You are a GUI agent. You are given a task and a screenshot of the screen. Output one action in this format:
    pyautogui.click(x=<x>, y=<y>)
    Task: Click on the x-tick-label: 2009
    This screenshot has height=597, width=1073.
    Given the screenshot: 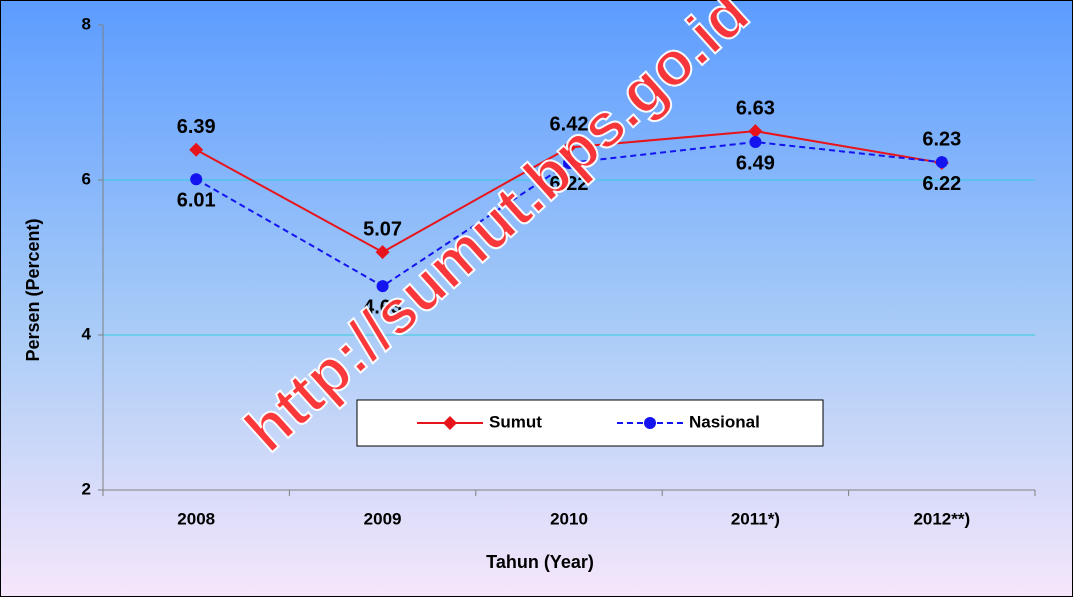 What is the action you would take?
    pyautogui.click(x=383, y=518)
    